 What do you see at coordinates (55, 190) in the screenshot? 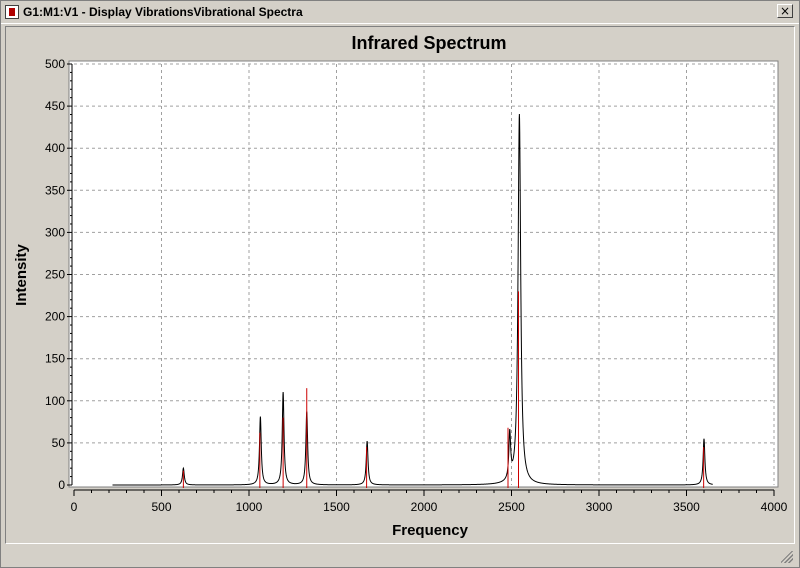
I see `y-tick-label: 350` at bounding box center [55, 190].